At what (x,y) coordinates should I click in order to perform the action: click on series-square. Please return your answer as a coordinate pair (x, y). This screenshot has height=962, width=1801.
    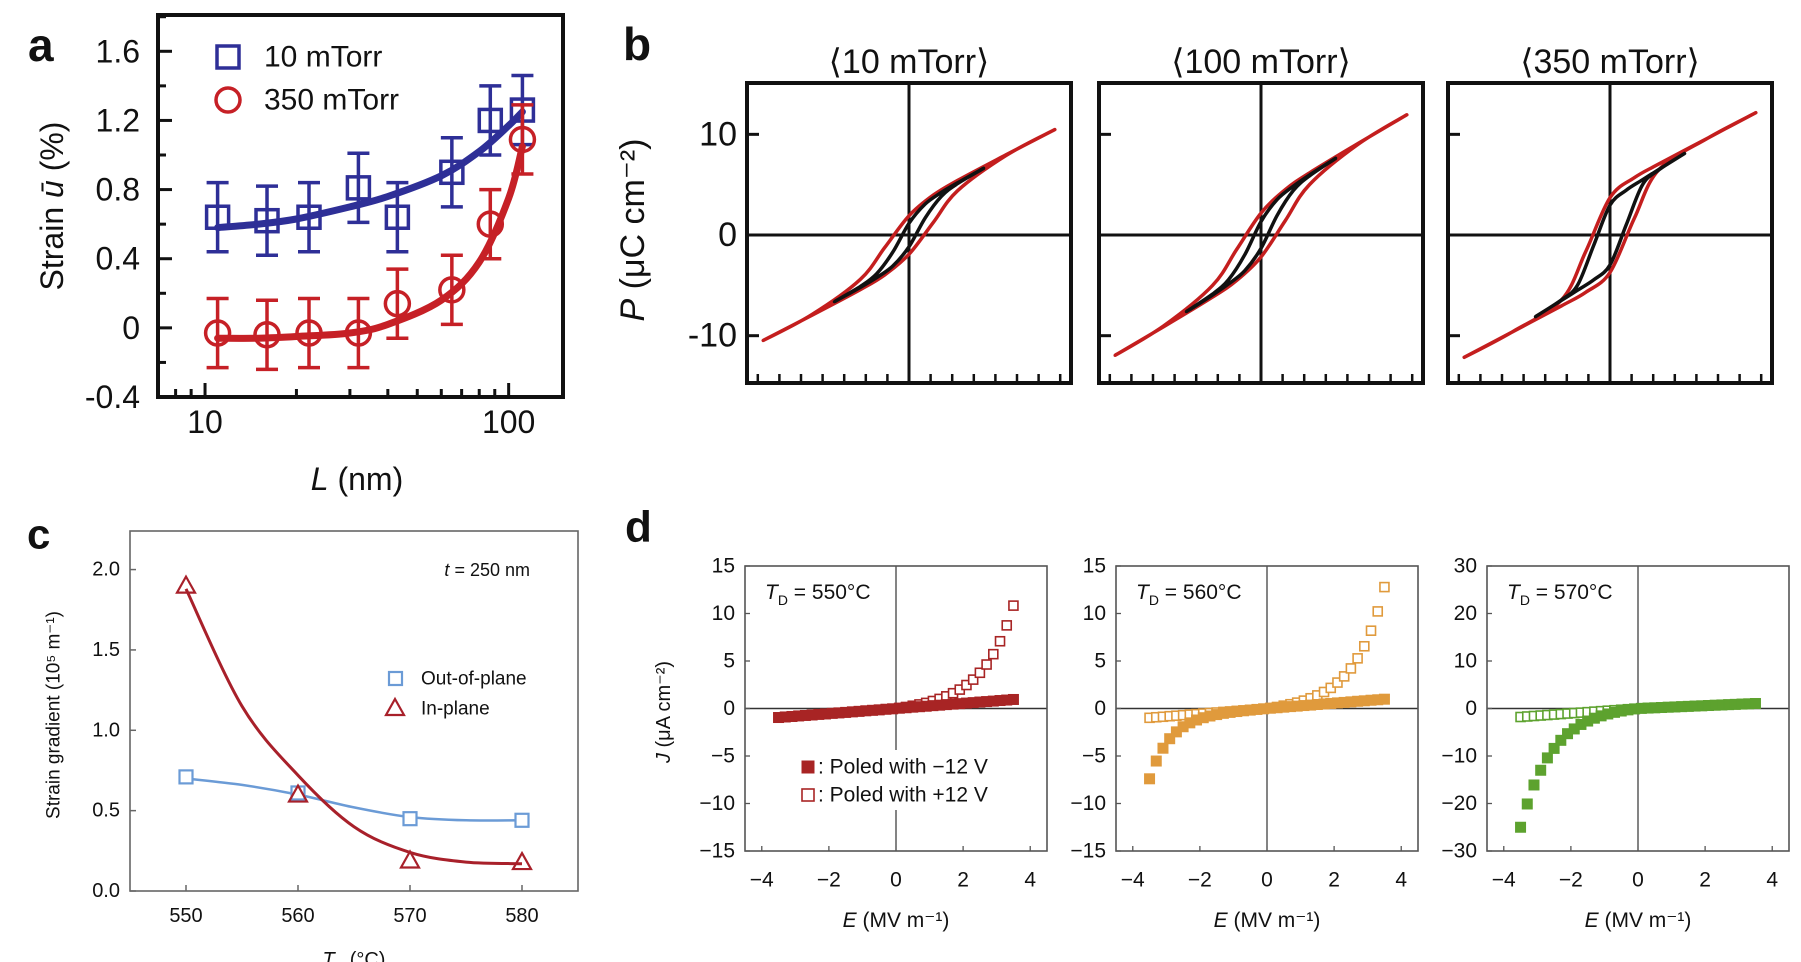
    Looking at the image, I should click on (354, 799).